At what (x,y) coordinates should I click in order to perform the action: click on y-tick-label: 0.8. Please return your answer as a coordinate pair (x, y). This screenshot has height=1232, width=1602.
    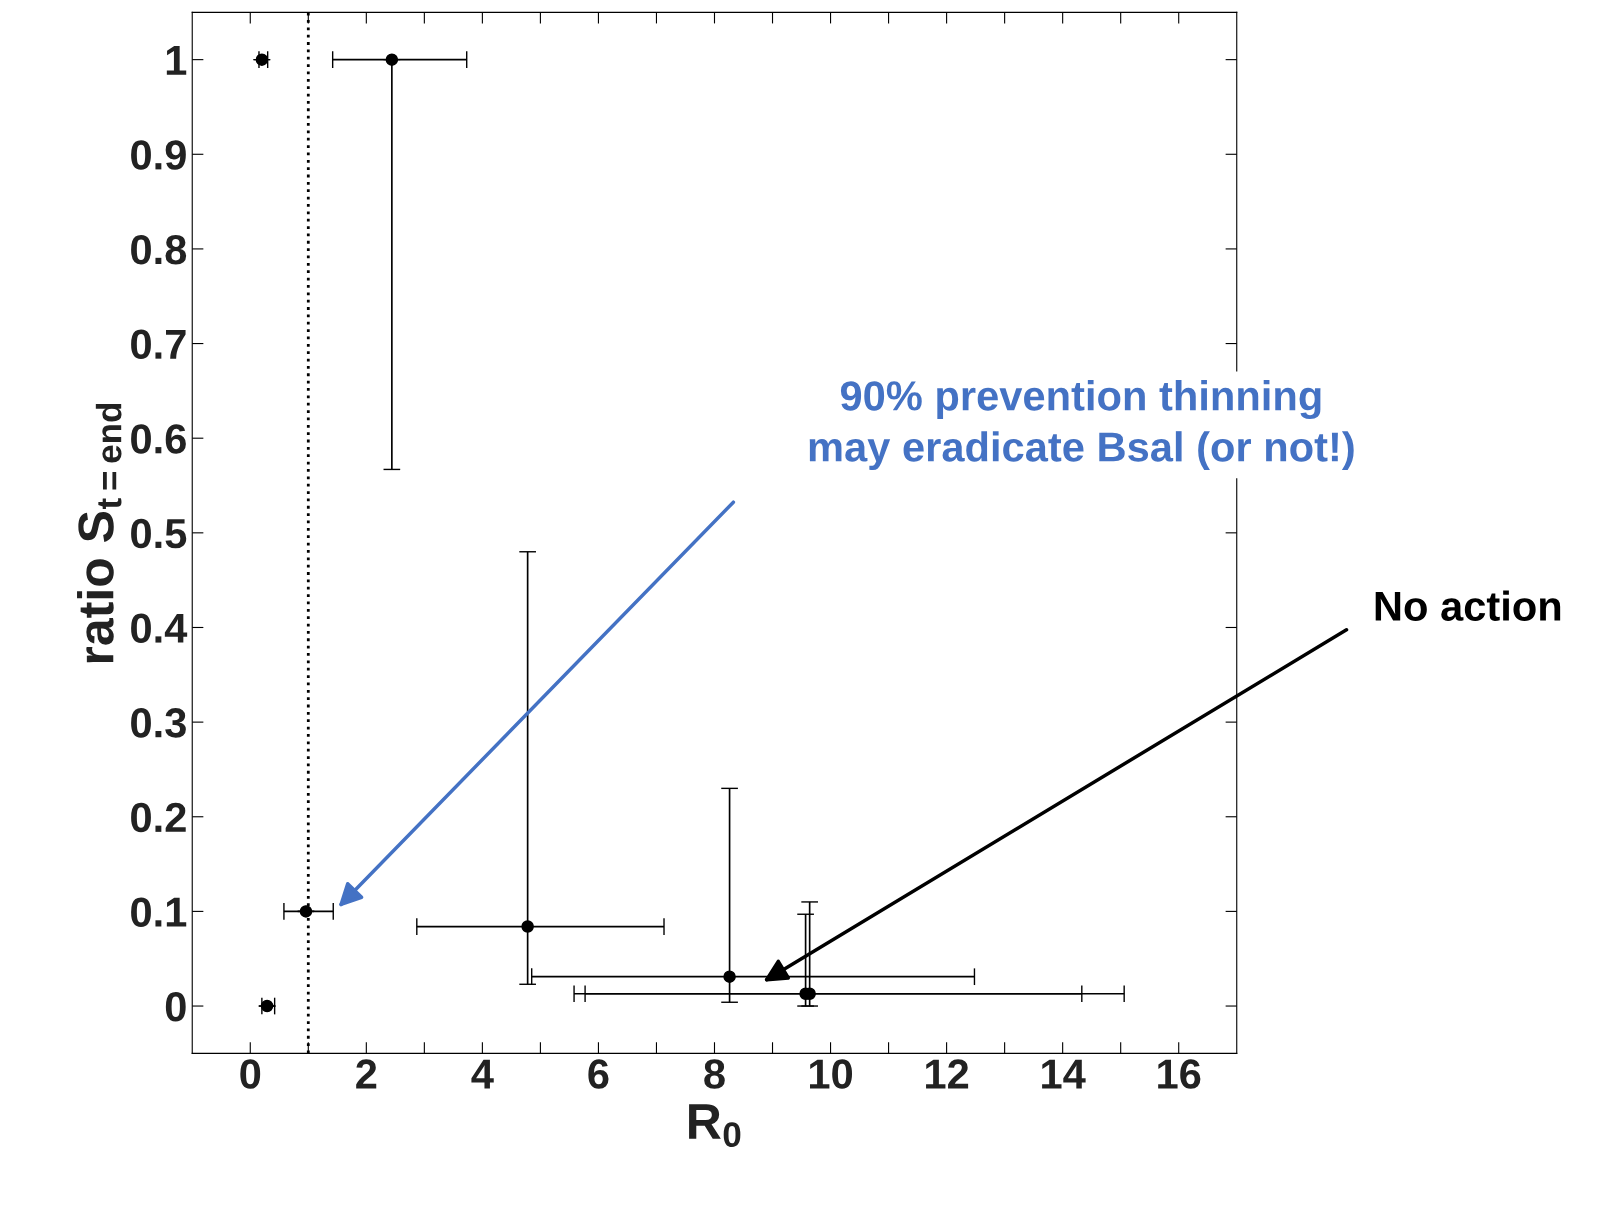
    Looking at the image, I should click on (159, 249).